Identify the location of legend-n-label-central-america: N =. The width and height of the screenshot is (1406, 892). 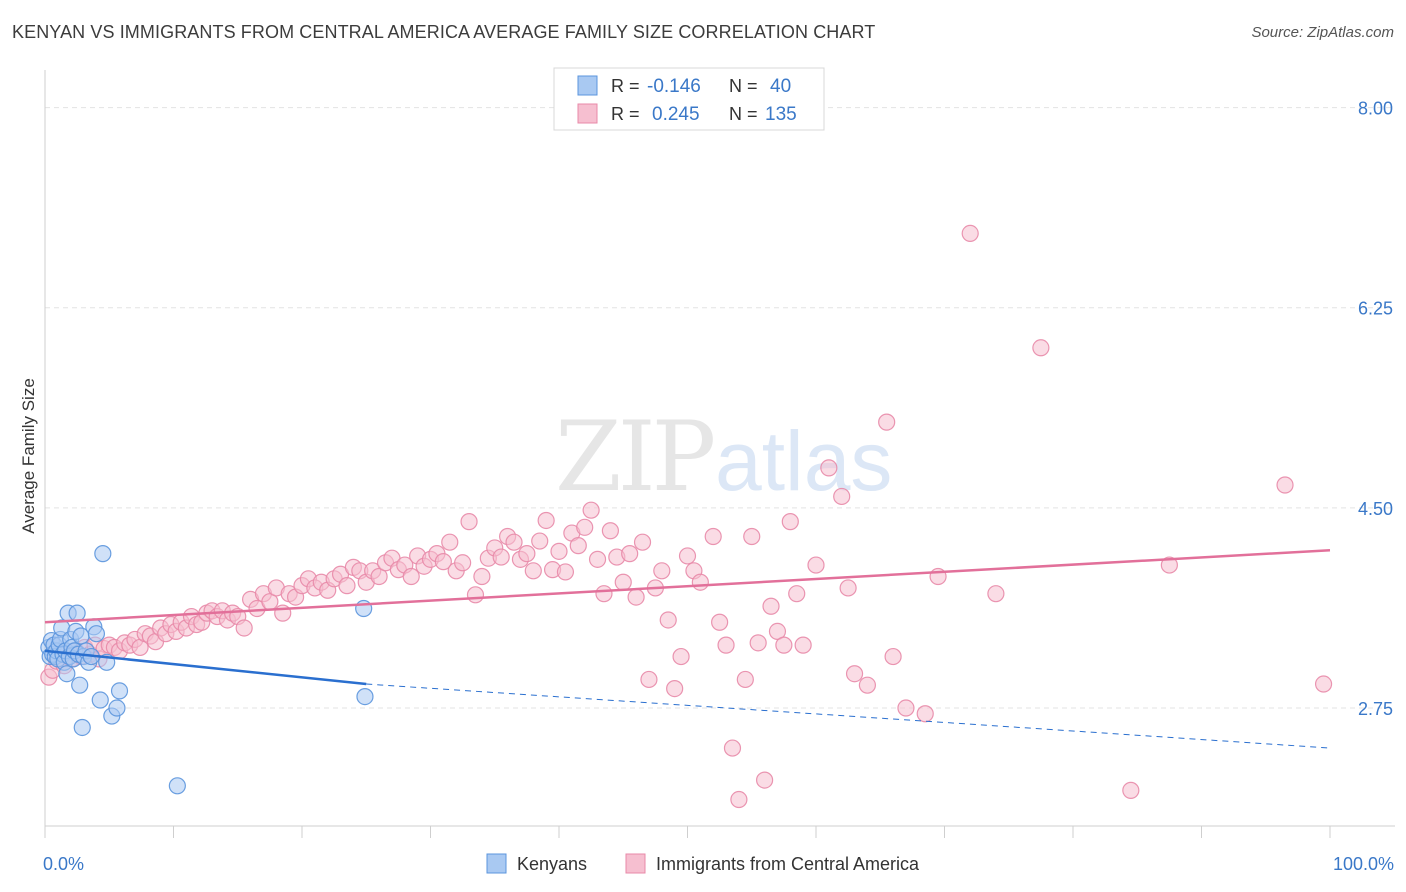
(743, 114).